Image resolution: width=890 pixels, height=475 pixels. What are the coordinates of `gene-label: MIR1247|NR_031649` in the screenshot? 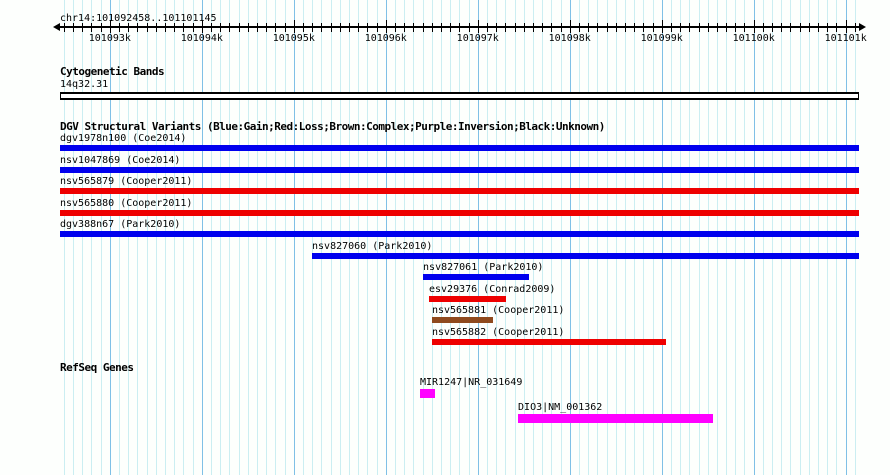 It's located at (471, 382).